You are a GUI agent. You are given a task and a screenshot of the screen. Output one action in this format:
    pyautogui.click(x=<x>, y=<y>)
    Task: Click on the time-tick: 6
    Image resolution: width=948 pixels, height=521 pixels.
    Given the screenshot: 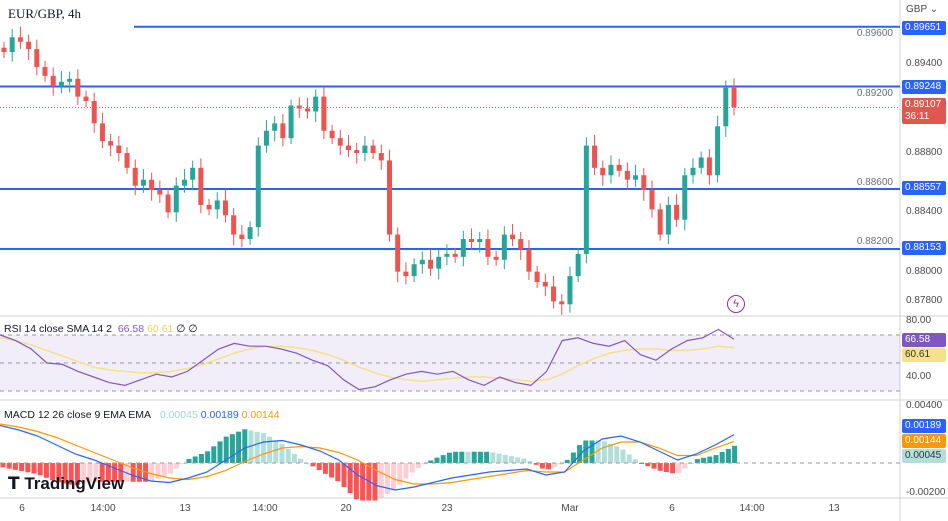 What is the action you would take?
    pyautogui.click(x=672, y=508)
    